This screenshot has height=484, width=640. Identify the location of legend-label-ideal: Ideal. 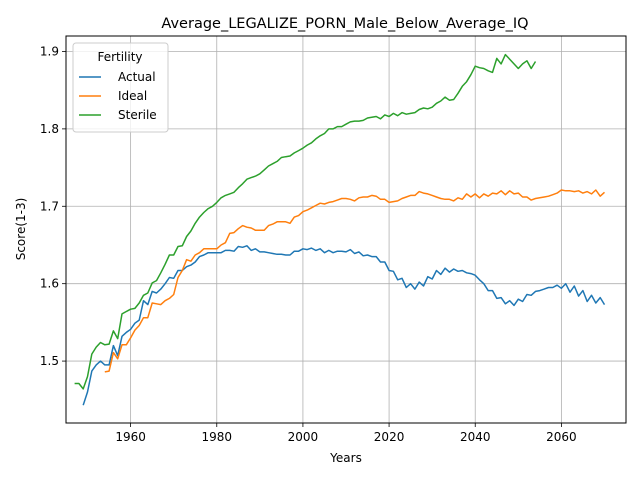
(132, 96).